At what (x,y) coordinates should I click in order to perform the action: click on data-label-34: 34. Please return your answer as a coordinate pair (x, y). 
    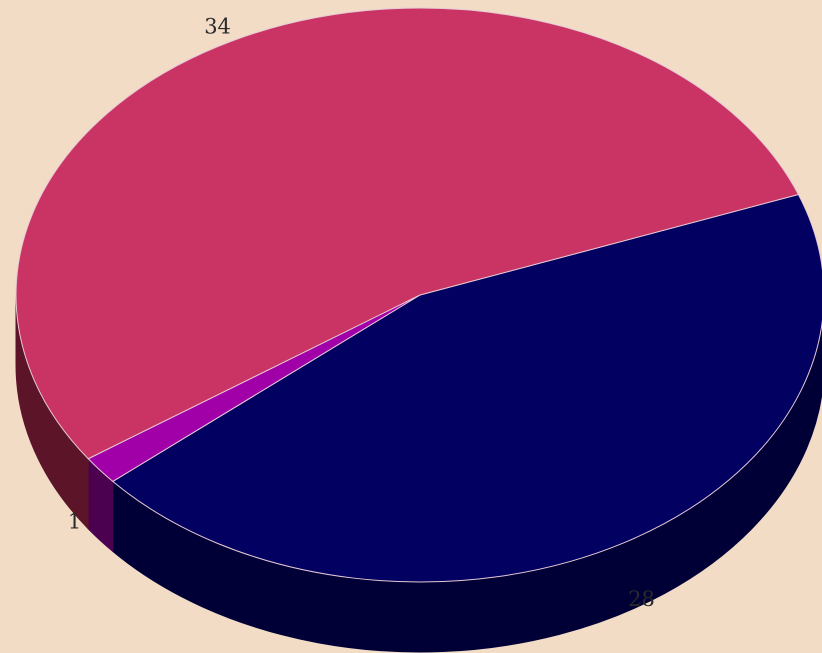
    Looking at the image, I should click on (217, 27).